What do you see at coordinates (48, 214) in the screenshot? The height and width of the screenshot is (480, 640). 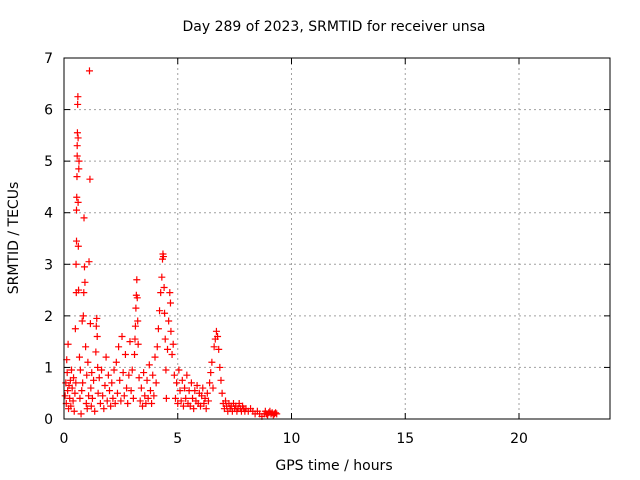 I see `y-tick-label: 4` at bounding box center [48, 214].